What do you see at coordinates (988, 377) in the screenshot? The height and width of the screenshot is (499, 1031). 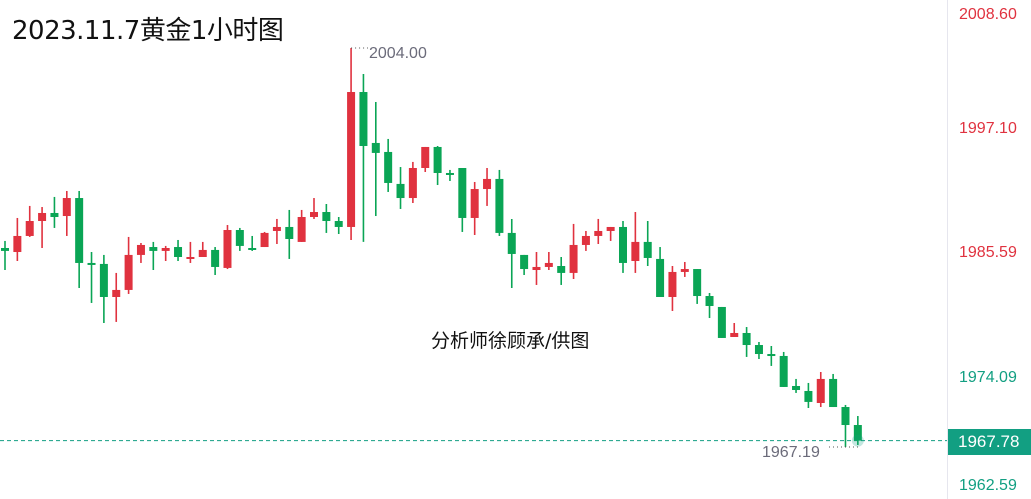 I see `y-tick-label: 1974.09` at bounding box center [988, 377].